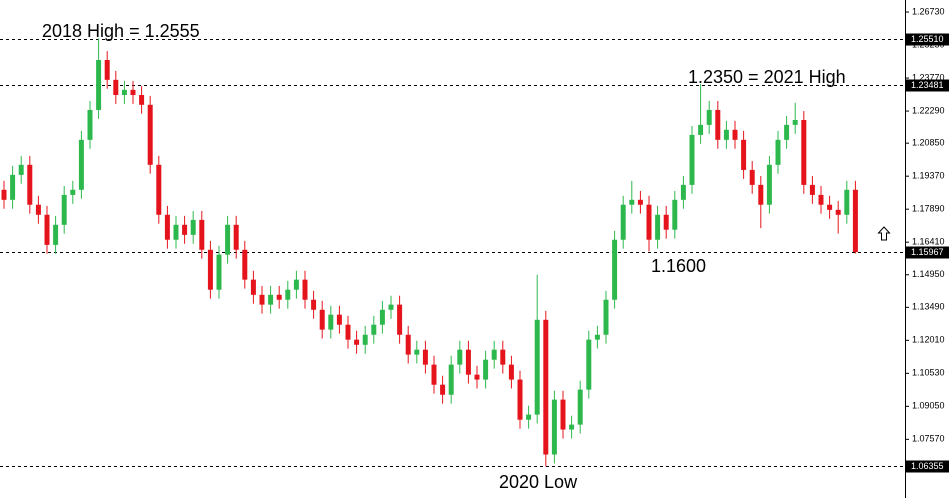 This screenshot has width=949, height=498. Describe the element at coordinates (767, 77) in the screenshot. I see `annotation: 1.2350 = 2021 High` at that location.